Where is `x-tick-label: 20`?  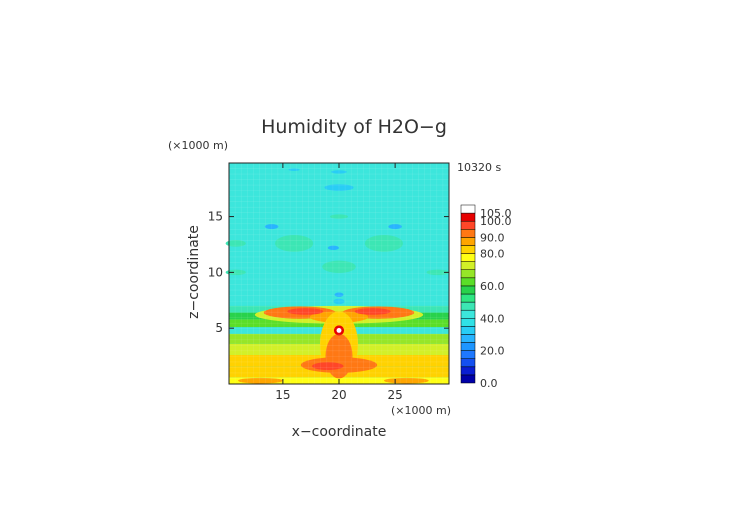
x-tick-label: 20 is located at coordinates (338, 395).